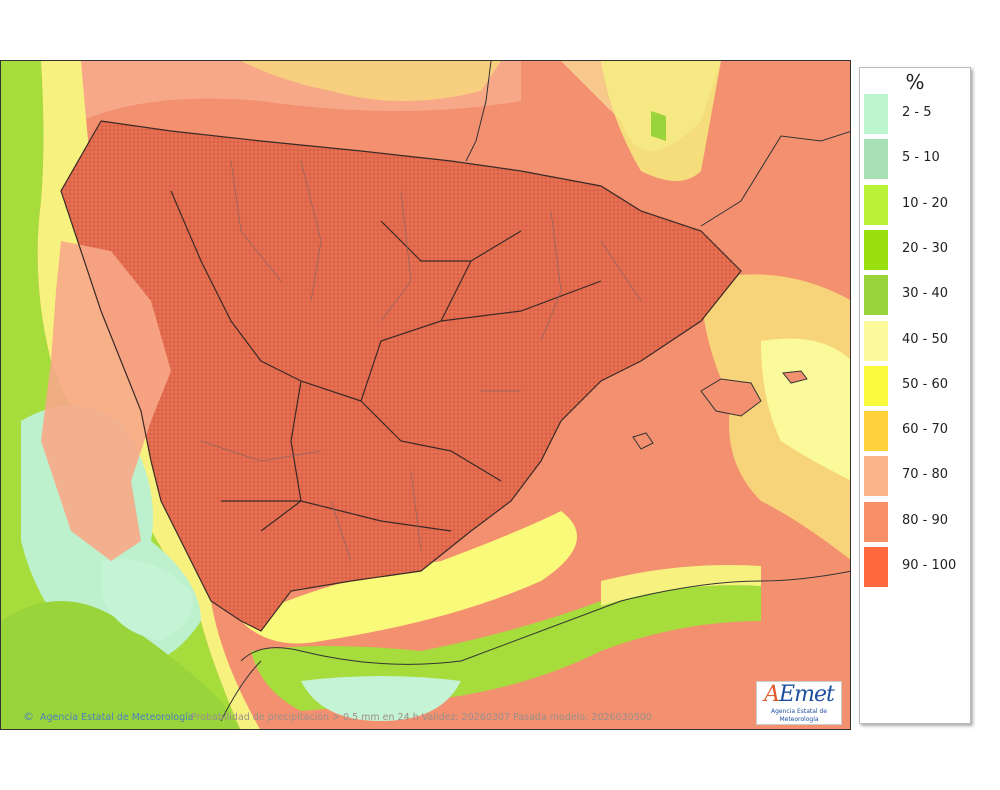 The height and width of the screenshot is (790, 1000). I want to click on copyright-credit: © Agencia Estatal de Meteorología, so click(108, 716).